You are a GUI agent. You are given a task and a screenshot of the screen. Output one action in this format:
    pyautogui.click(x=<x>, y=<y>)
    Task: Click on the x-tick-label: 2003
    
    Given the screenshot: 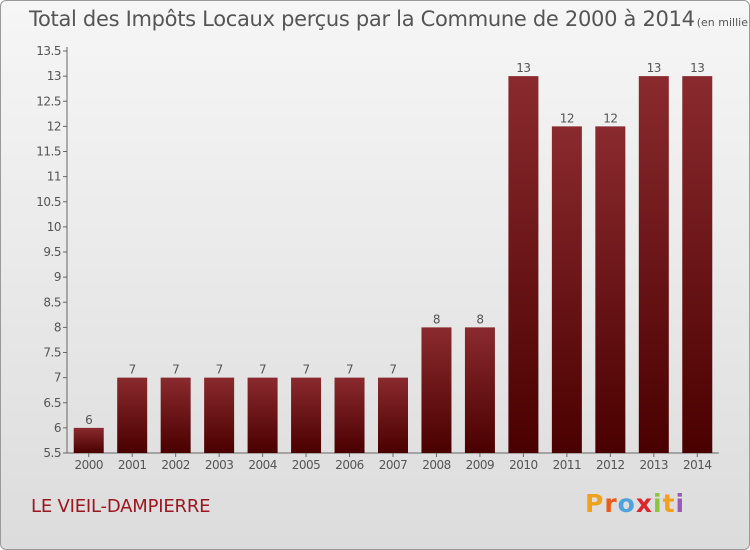 What is the action you would take?
    pyautogui.click(x=219, y=465)
    